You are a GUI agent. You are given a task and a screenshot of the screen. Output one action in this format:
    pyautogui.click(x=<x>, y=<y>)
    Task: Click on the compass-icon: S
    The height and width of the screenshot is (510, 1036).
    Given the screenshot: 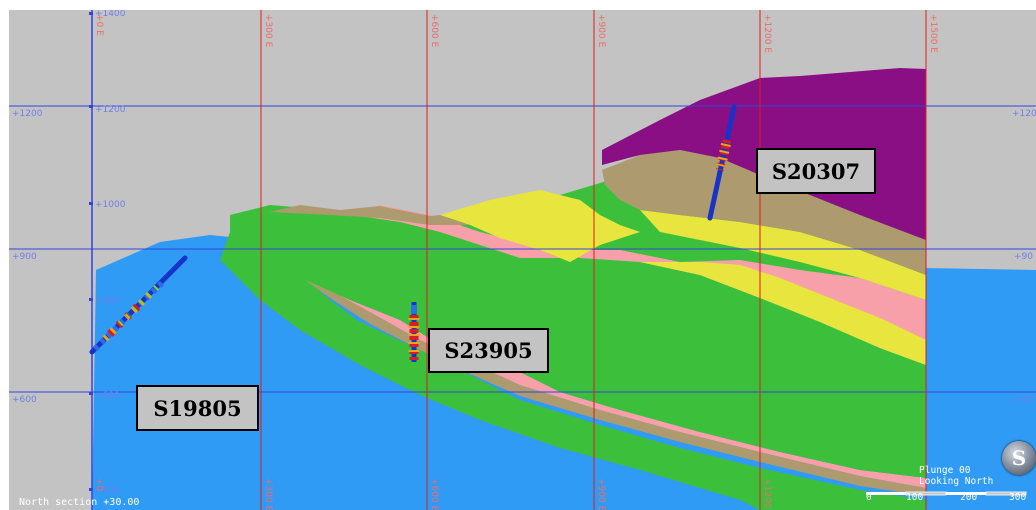 What is the action you would take?
    pyautogui.click(x=1019, y=458)
    